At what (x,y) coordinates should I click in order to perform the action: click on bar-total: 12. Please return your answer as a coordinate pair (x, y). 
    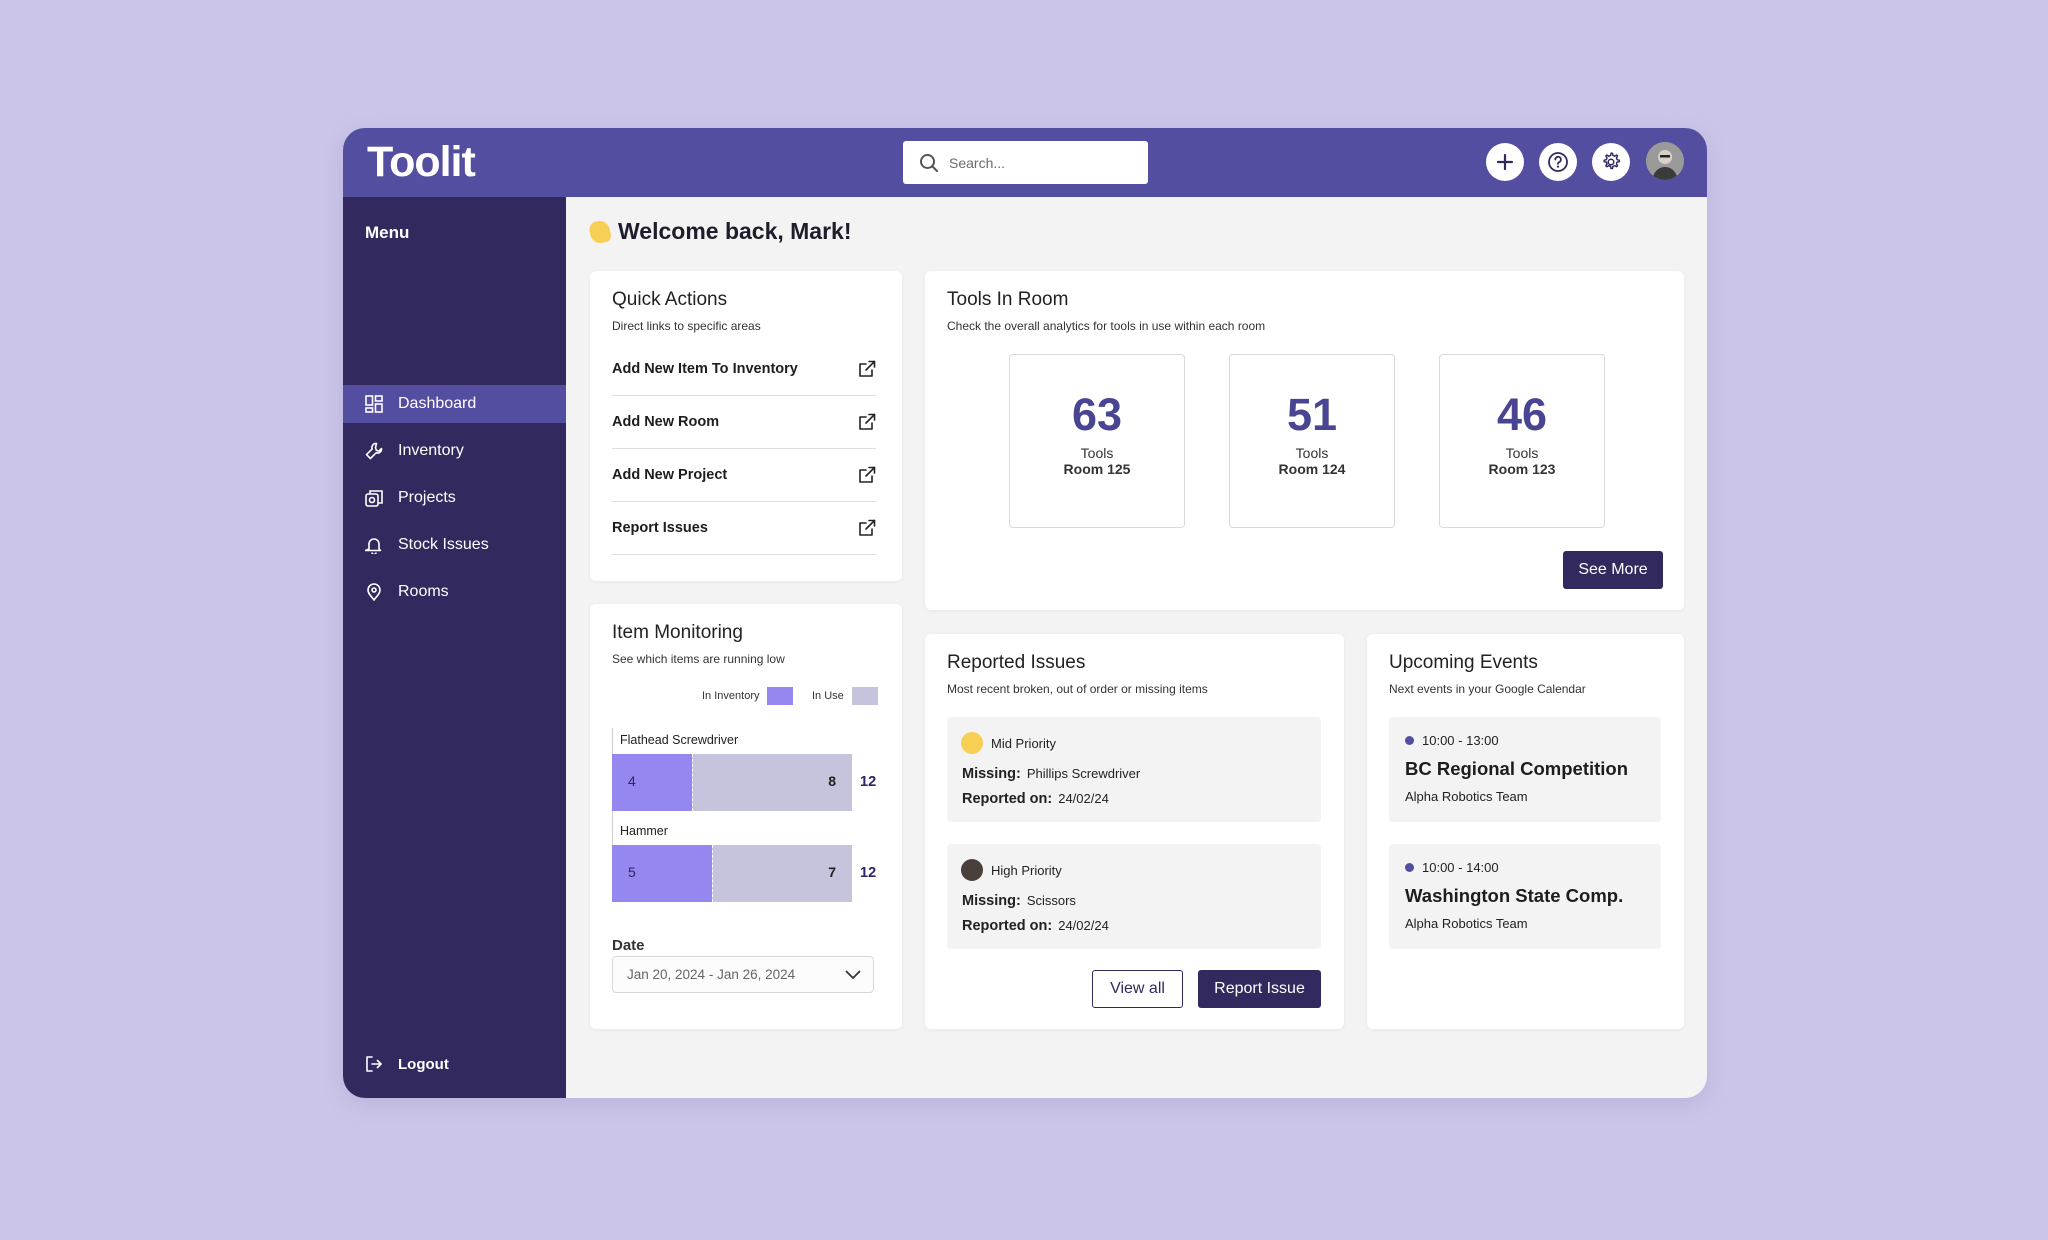
    Looking at the image, I should click on (868, 782).